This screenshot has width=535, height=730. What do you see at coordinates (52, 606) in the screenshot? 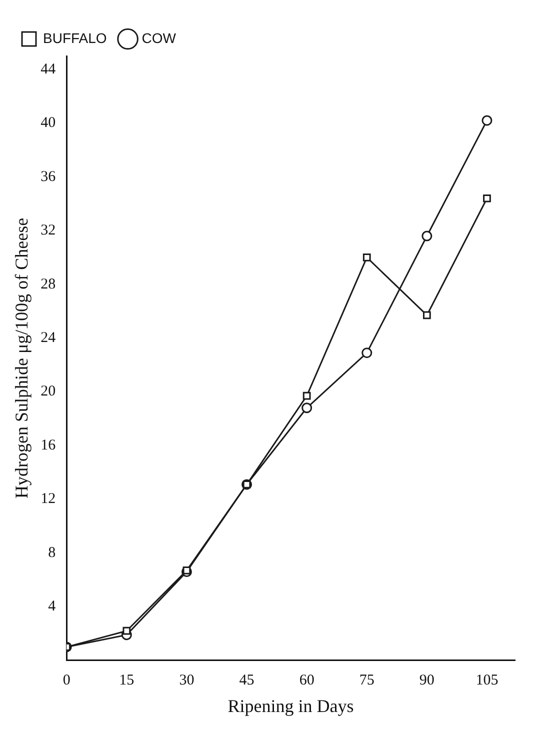
I see `y-tick-label: 4` at bounding box center [52, 606].